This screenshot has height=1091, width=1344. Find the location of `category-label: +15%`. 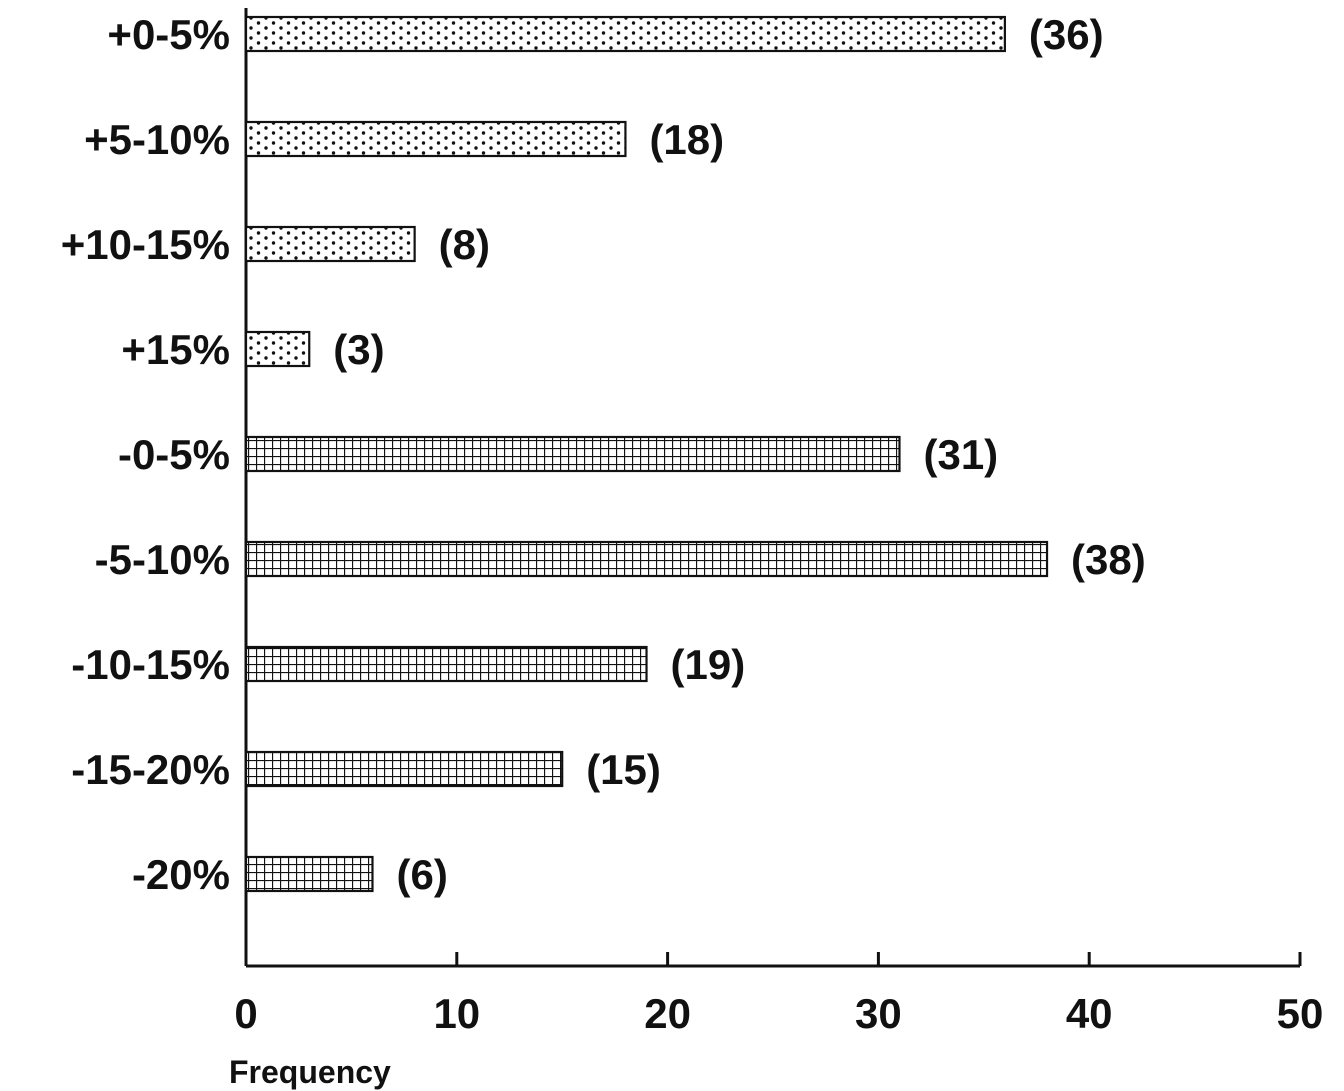

category-label: +15% is located at coordinates (175, 349).